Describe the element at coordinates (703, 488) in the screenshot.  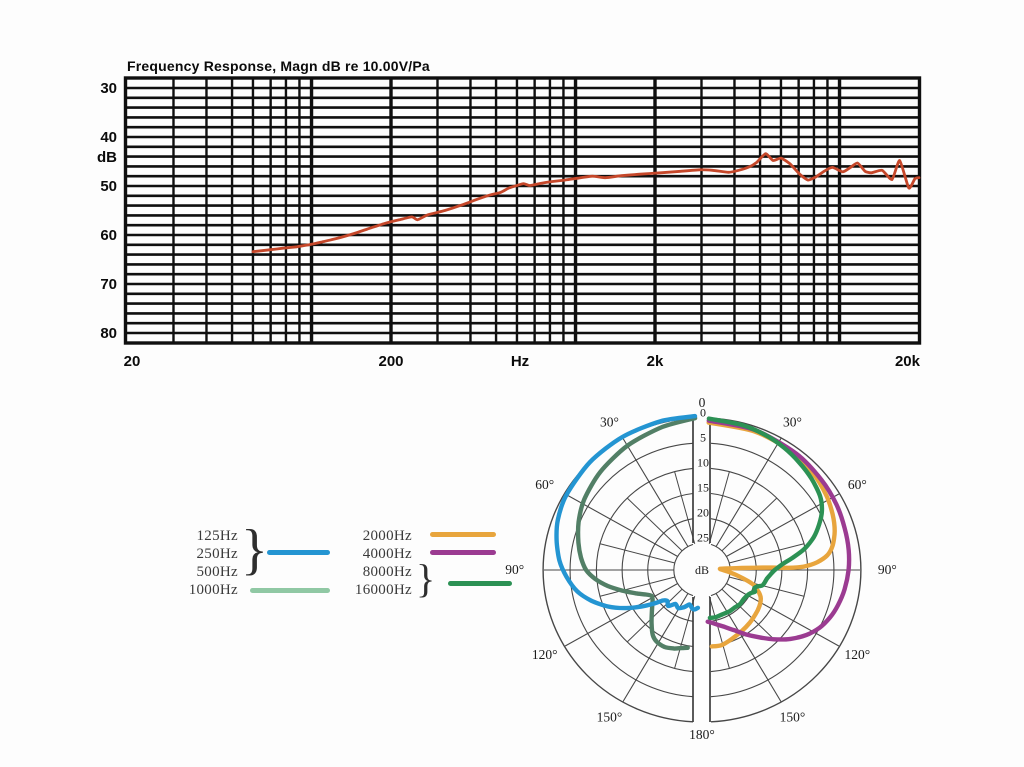
I see `polar-db-tick-label: 15` at that location.